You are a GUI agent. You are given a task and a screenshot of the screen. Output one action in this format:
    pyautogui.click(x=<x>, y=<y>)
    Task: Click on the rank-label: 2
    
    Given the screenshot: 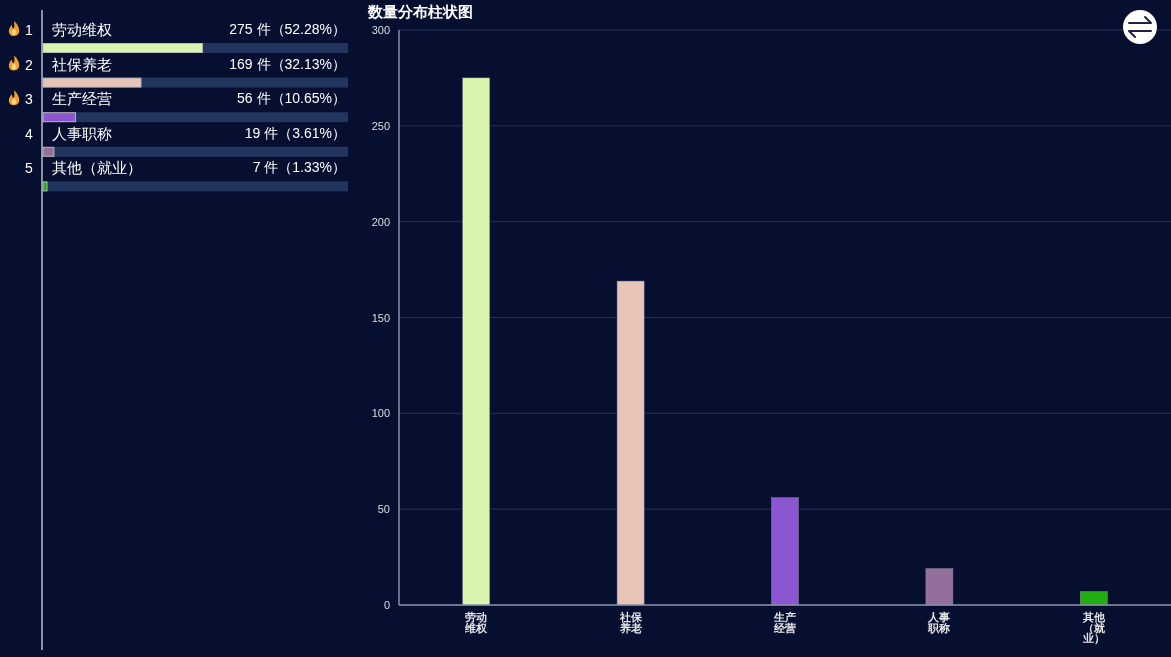 What is the action you would take?
    pyautogui.click(x=29, y=64)
    